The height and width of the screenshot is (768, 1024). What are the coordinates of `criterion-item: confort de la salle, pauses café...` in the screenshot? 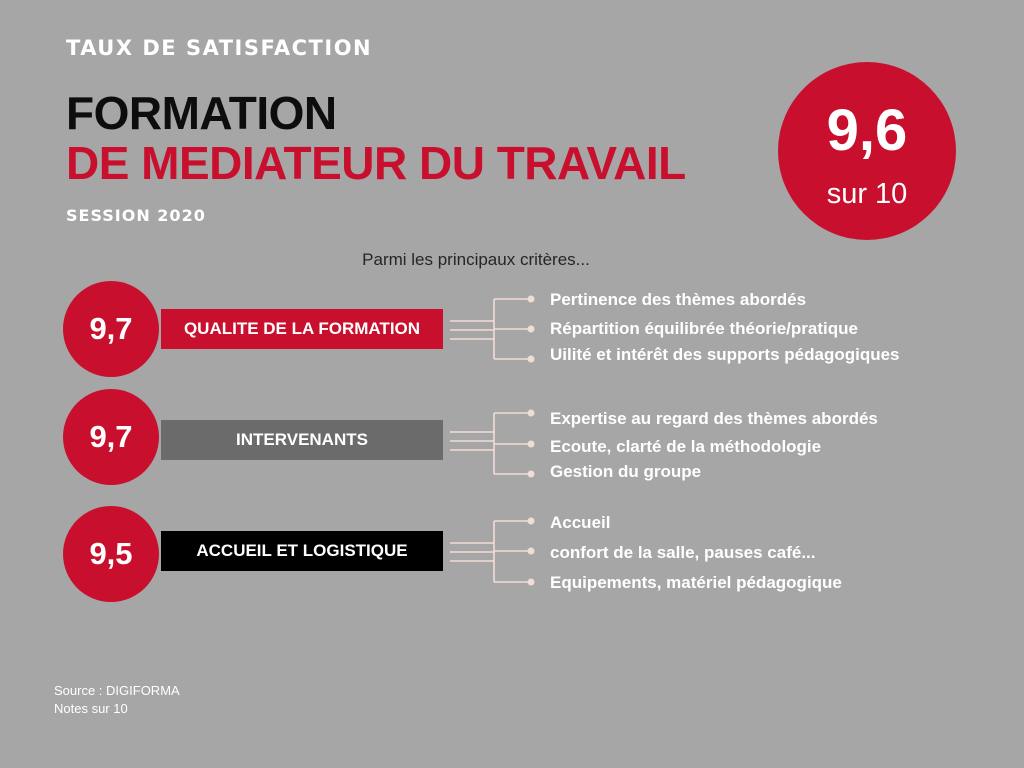 It's located at (683, 552).